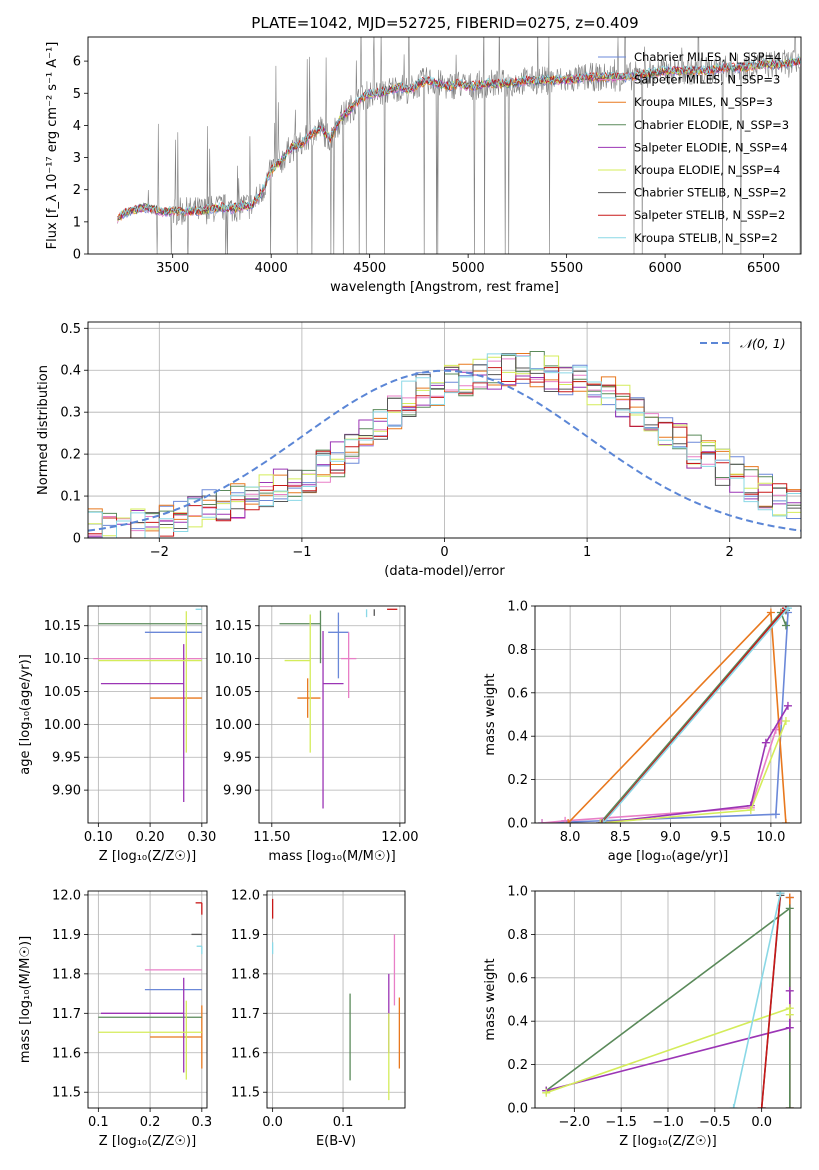 The width and height of the screenshot is (819, 1170). What do you see at coordinates (237, 758) in the screenshot?
I see `age_mass-ytick-label: 9.95` at bounding box center [237, 758].